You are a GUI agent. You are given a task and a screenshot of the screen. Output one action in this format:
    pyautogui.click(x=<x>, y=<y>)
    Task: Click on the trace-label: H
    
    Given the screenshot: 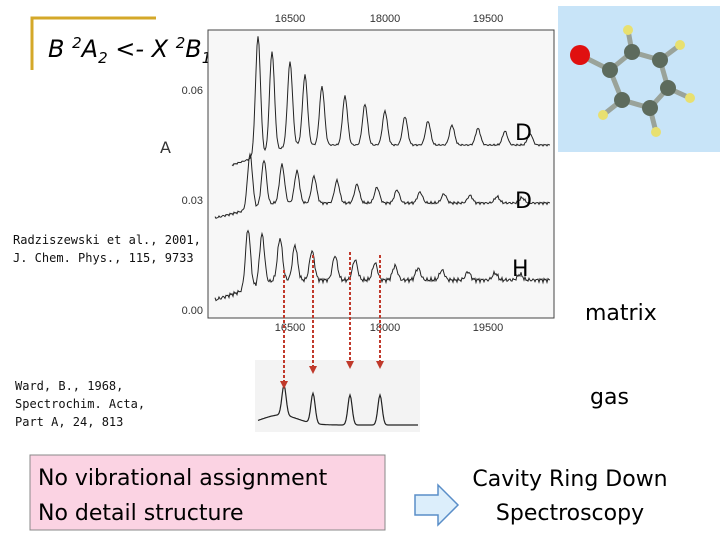 What is the action you would take?
    pyautogui.click(x=520, y=269)
    